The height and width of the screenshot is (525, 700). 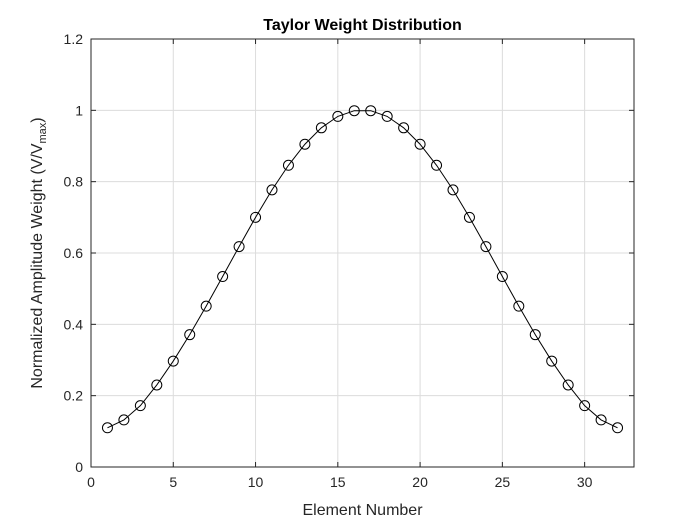 I want to click on y-axis-label: Normalized Amplitude Weight (V/Vmax), so click(x=39, y=252).